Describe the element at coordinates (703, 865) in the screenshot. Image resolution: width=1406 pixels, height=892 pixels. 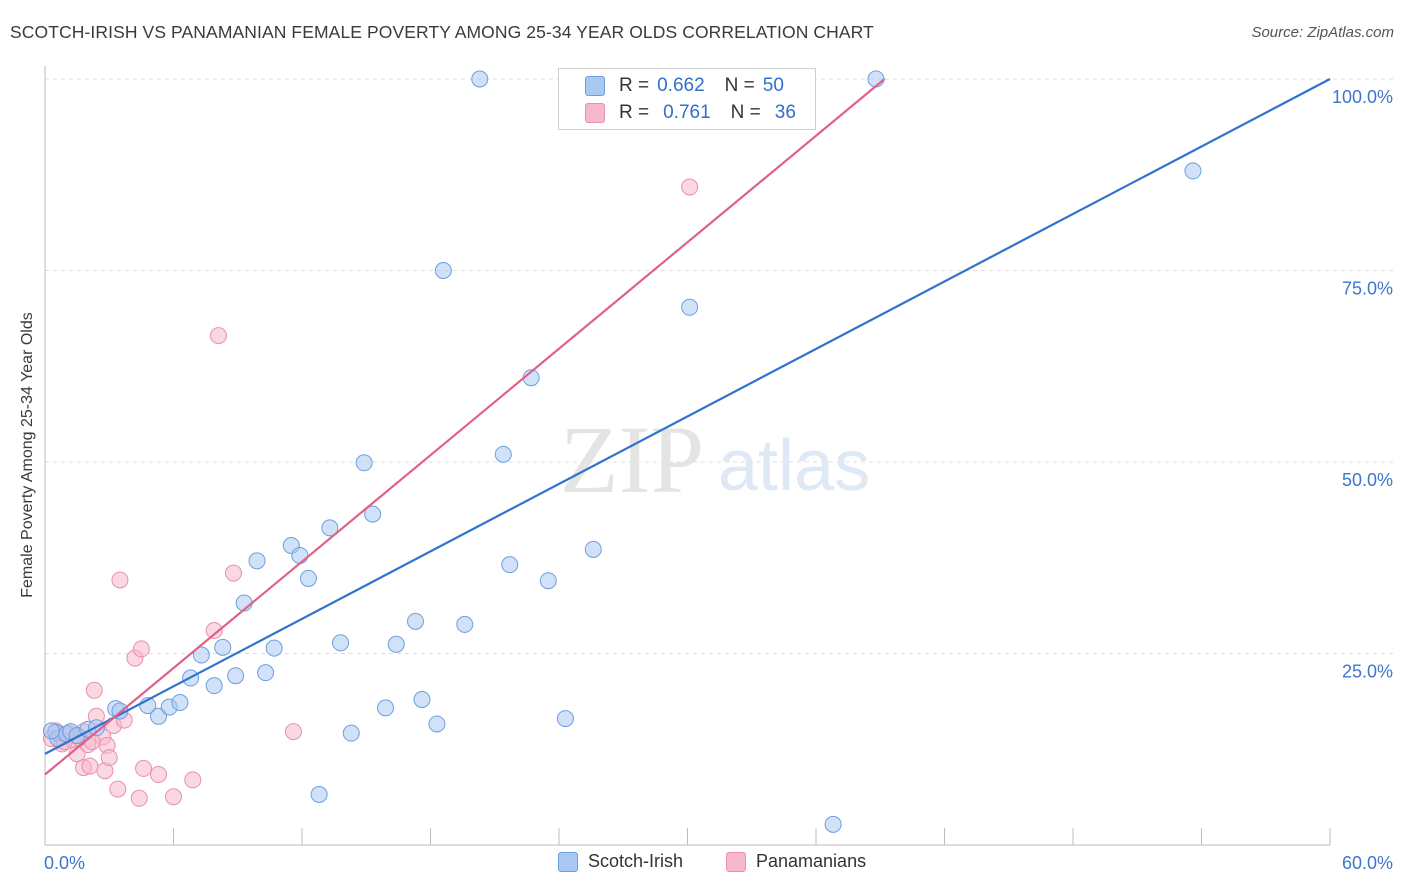
I see `series-legend: Scotch-Irish Panamanians` at that location.